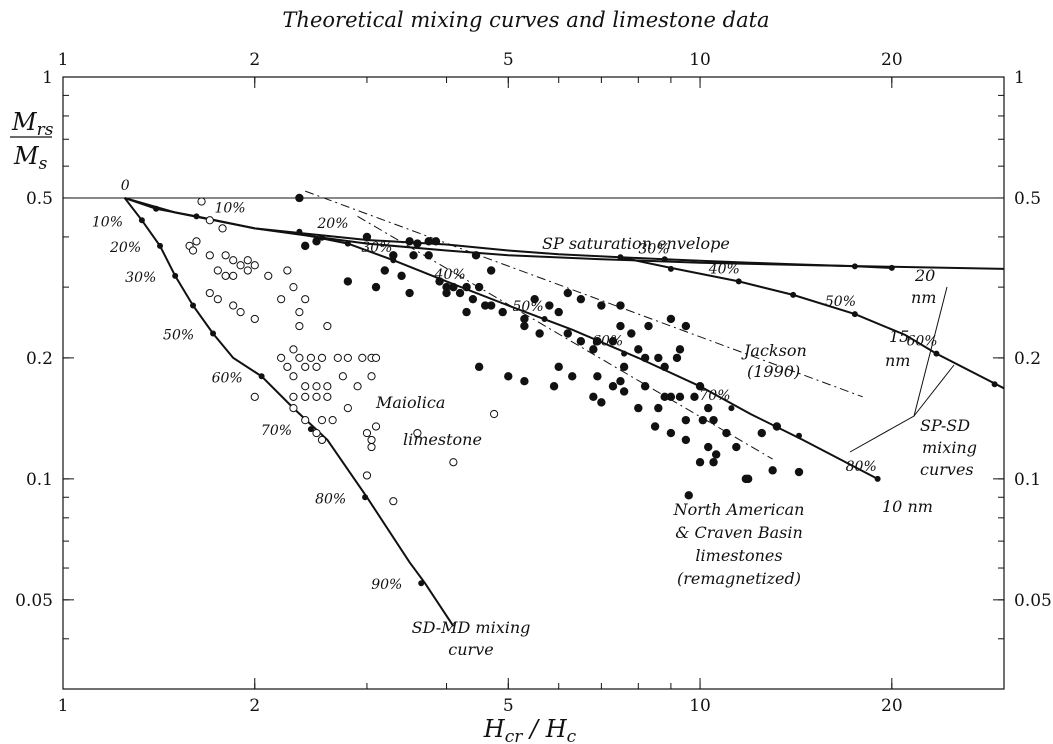  What do you see at coordinates (26, 156) in the screenshot?
I see `ylabel-den-main: M` at bounding box center [26, 156].